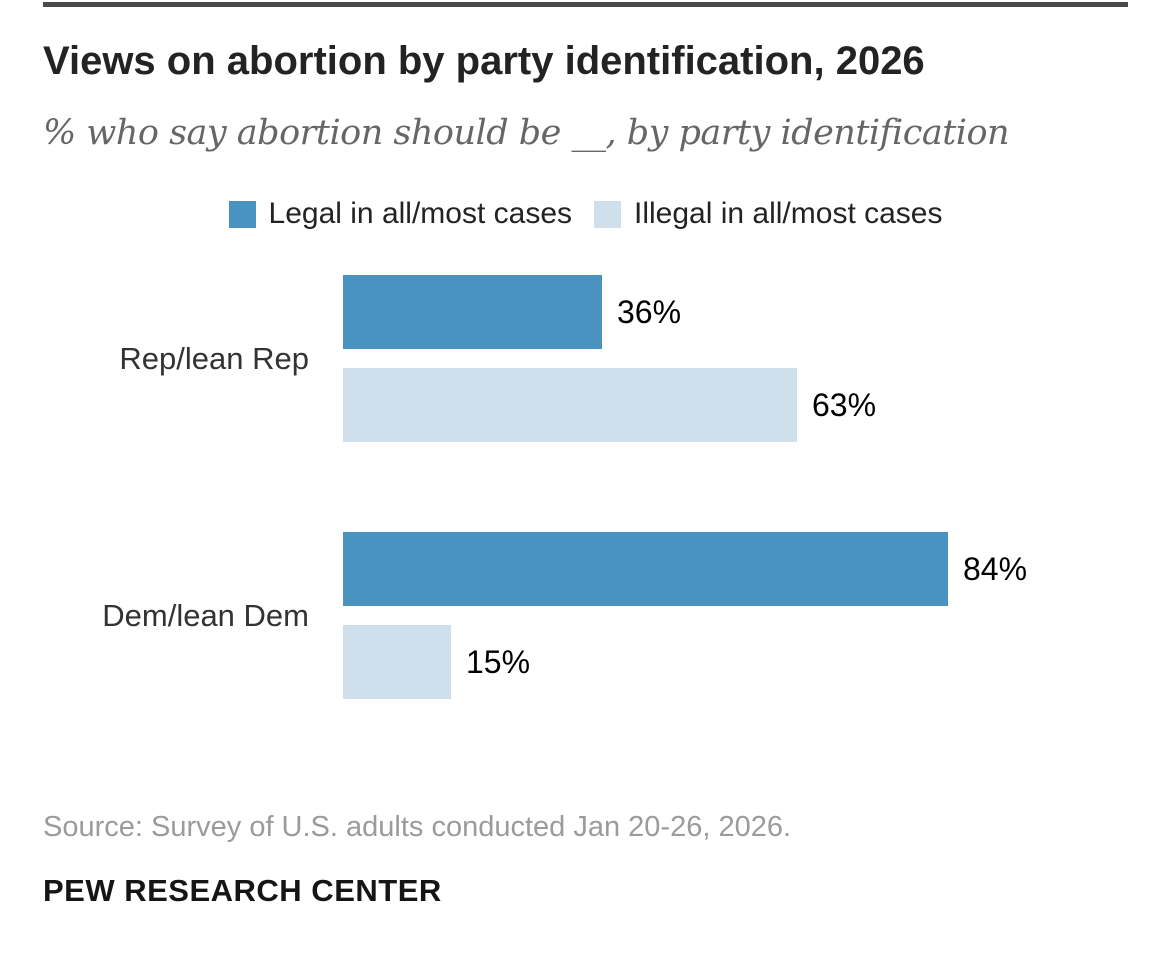  Describe the element at coordinates (685, 662) in the screenshot. I see `bar-row: 15%` at that location.